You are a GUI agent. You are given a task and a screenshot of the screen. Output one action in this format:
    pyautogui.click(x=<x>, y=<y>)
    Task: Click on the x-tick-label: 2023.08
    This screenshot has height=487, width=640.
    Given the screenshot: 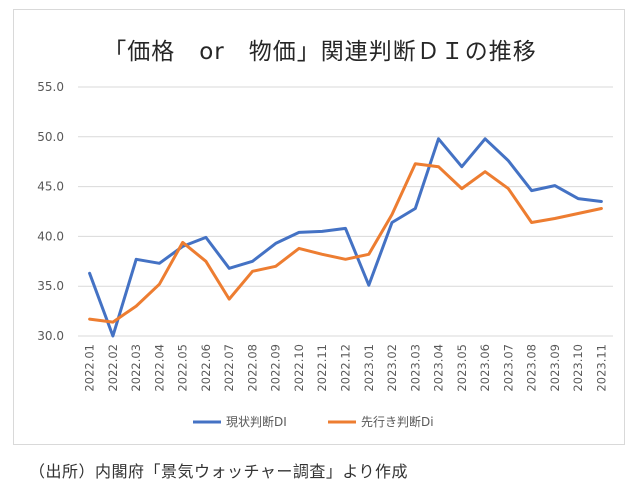 What is the action you would take?
    pyautogui.click(x=532, y=368)
    